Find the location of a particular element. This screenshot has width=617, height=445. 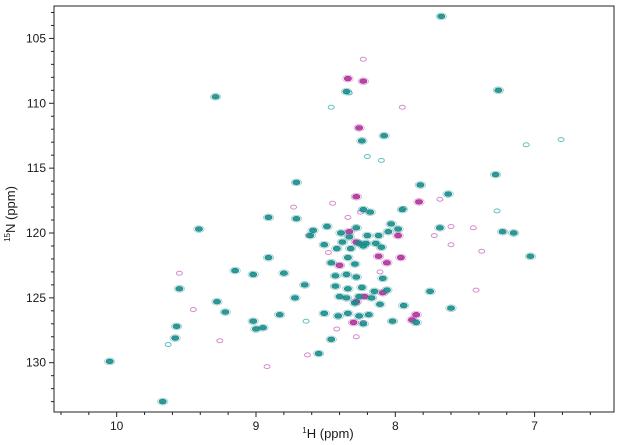

y-tick-label: 110 is located at coordinates (36, 103).